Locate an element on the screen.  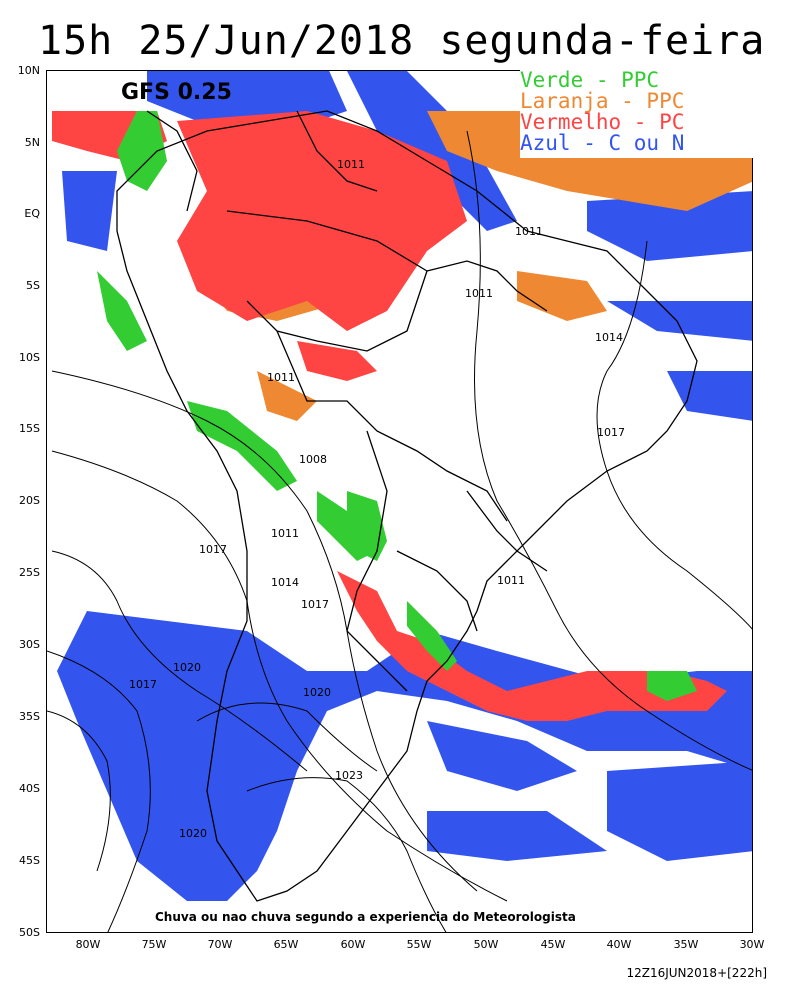
lat-label: 5N is located at coordinates (32, 142).